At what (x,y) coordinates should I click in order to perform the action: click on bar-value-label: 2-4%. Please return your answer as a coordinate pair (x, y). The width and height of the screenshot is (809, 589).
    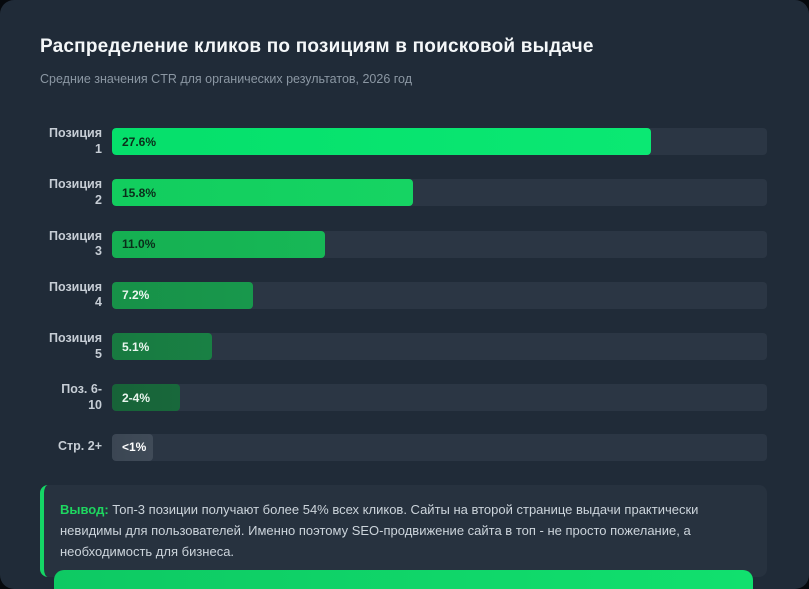
    Looking at the image, I should click on (136, 397).